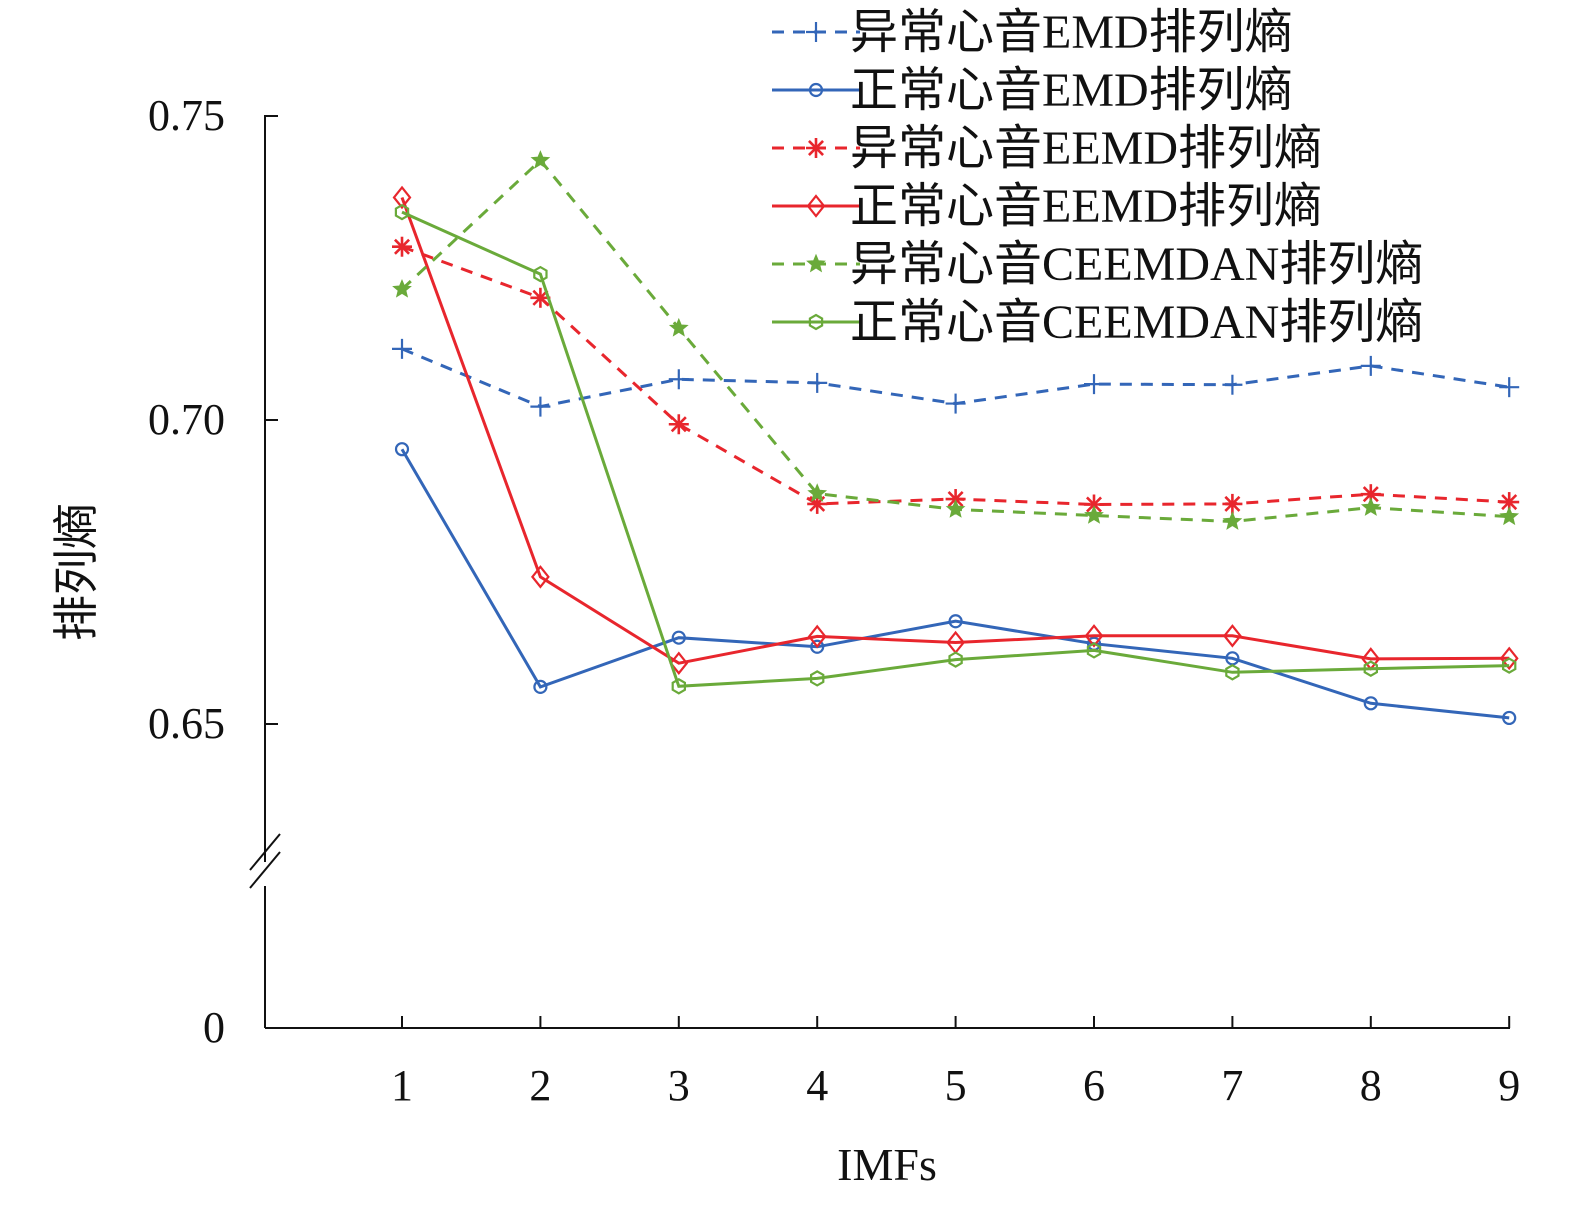  I want to click on y-axis-title: 排列熵, so click(76, 572).